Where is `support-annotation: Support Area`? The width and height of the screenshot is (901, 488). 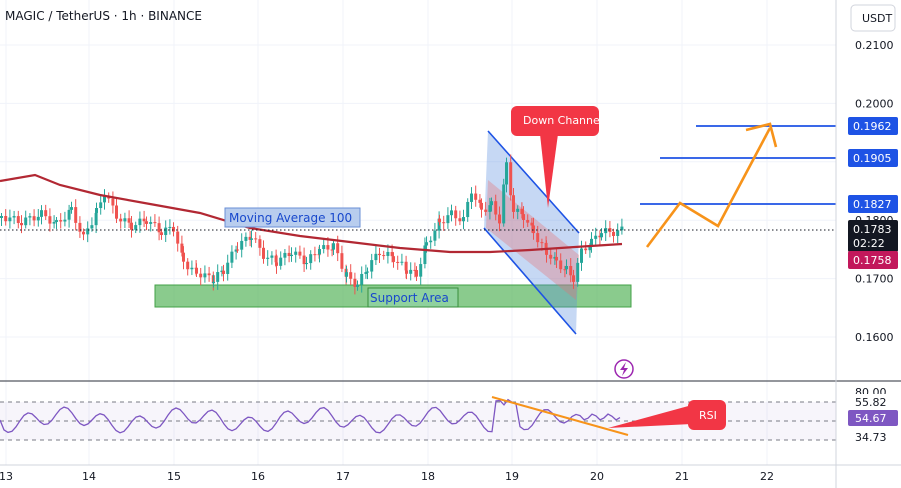 support-annotation: Support Area is located at coordinates (413, 297).